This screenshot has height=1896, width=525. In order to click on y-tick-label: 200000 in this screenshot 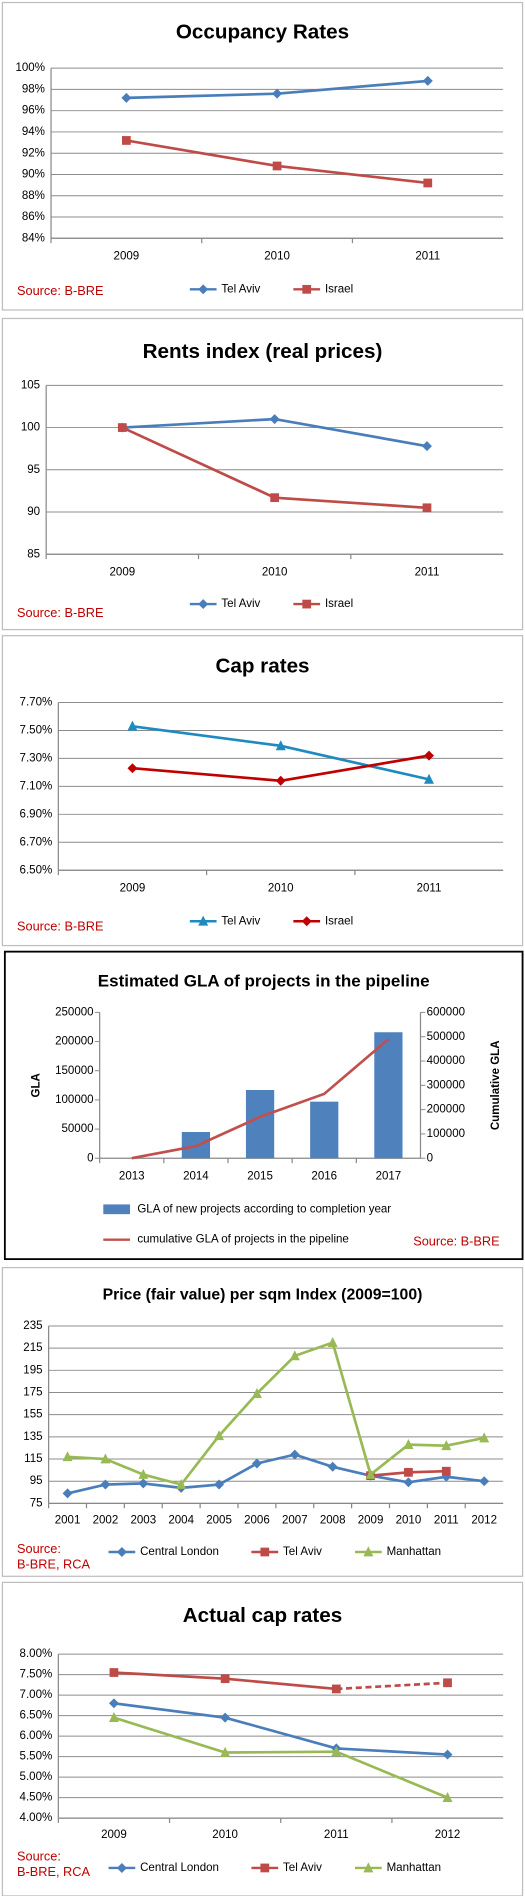, I will do `click(74, 1042)`.